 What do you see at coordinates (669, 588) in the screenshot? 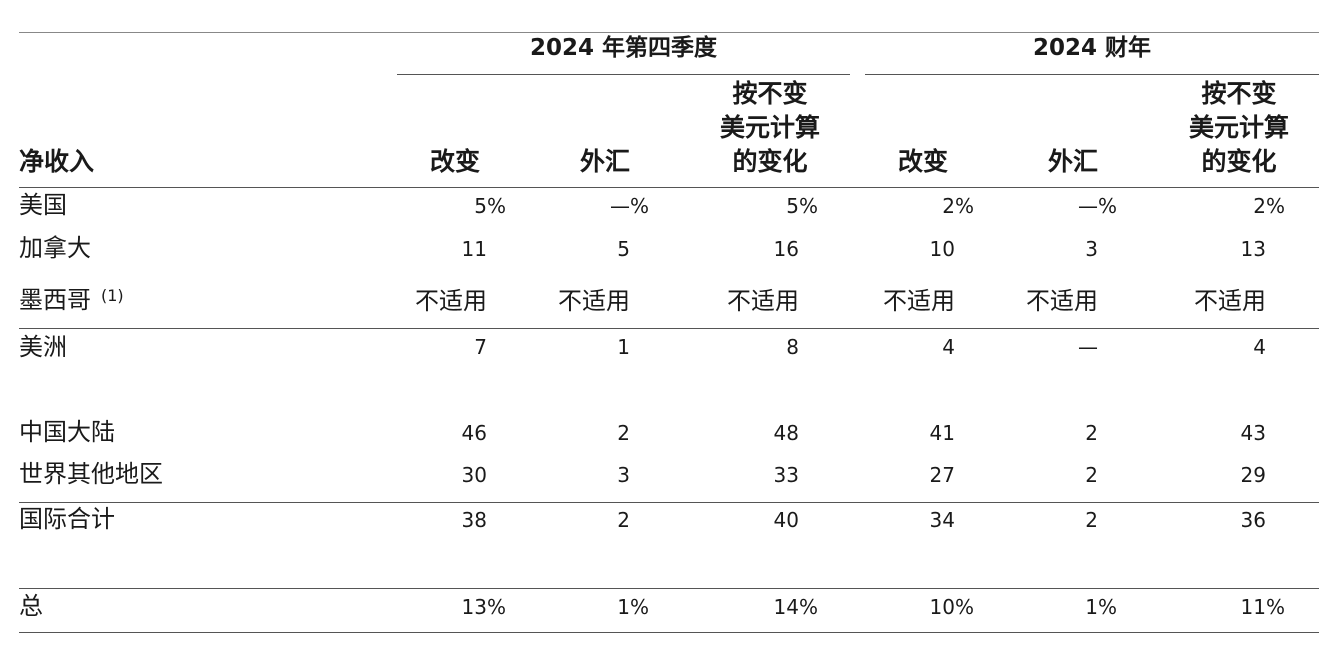
I see `total-top-rule` at bounding box center [669, 588].